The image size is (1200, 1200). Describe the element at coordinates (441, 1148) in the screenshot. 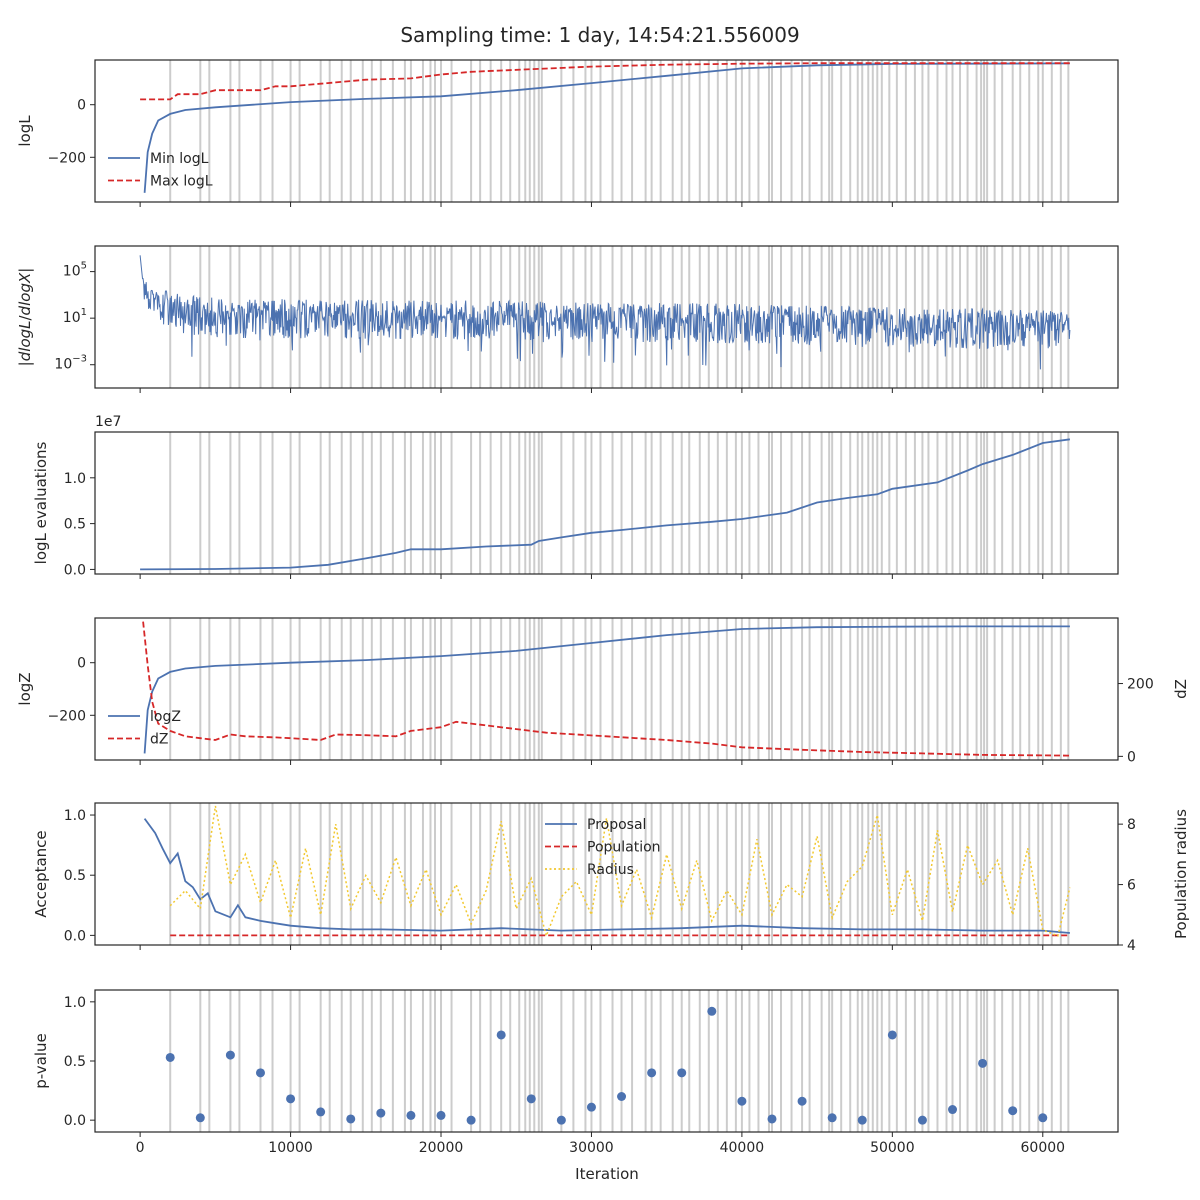

I see `x-tick-label: 20000` at that location.